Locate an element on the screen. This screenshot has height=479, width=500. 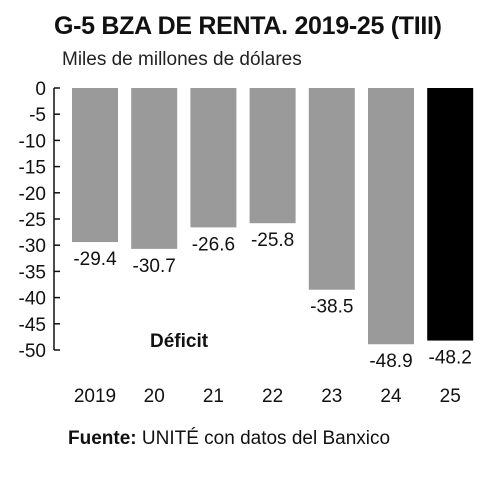
y-tick-label: -45 is located at coordinates (32, 325).